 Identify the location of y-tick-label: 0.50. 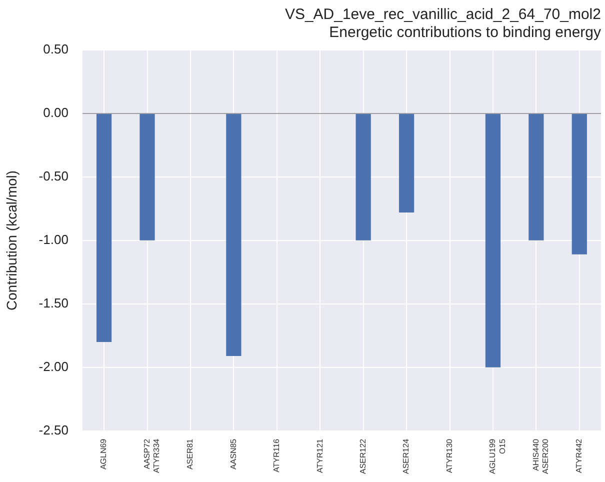
(55, 49).